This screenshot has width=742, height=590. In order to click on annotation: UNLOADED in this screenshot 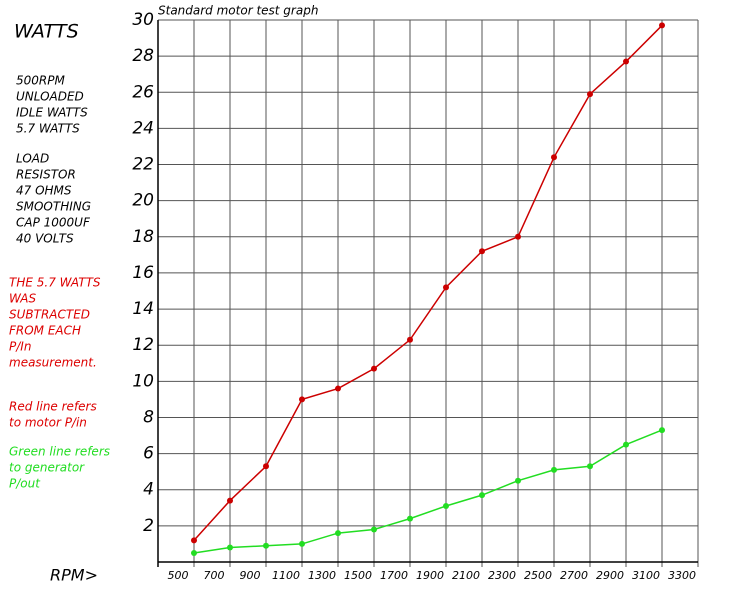, I will do `click(50, 97)`.